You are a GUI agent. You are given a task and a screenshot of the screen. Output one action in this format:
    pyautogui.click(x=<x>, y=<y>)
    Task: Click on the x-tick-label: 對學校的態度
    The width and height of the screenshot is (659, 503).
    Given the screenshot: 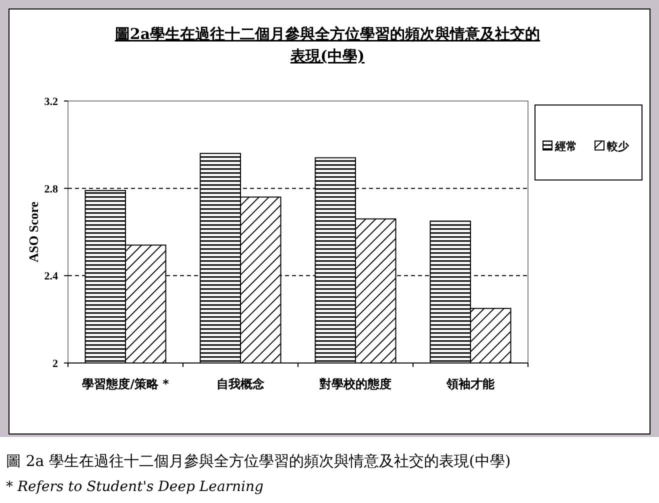 What is the action you would take?
    pyautogui.click(x=355, y=384)
    